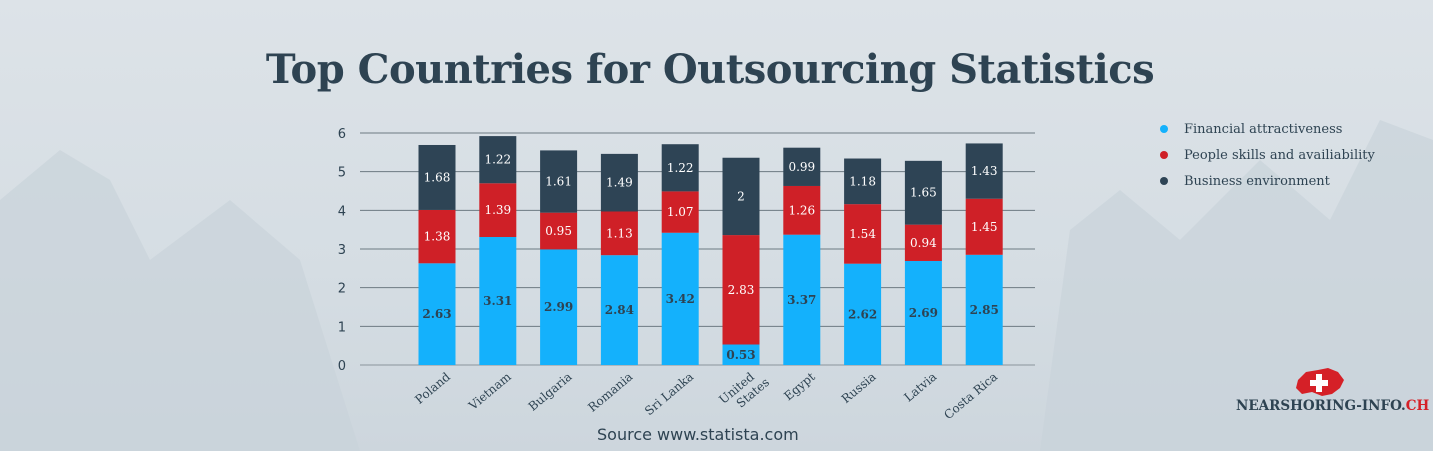 The width and height of the screenshot is (1433, 451). I want to click on data-label: 2.62, so click(862, 314).